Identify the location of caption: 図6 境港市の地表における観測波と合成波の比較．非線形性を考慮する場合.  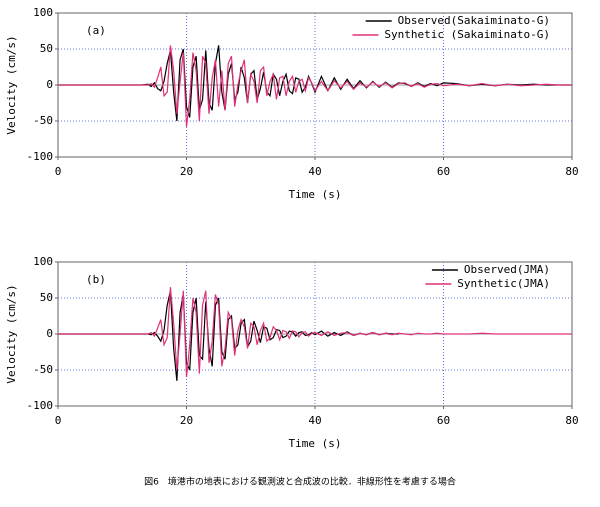
(300, 482).